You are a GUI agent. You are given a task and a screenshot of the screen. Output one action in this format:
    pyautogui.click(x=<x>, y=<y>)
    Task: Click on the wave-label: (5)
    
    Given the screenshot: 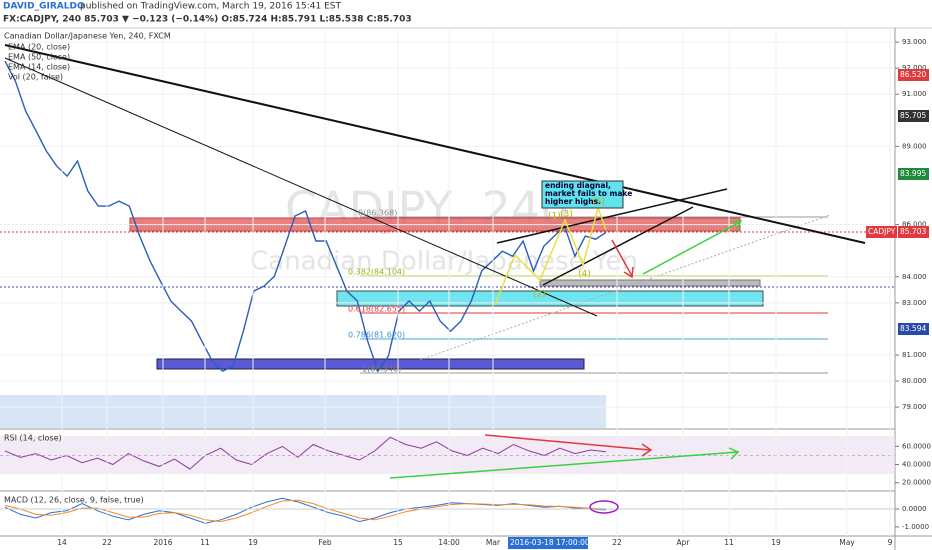 What is the action you would take?
    pyautogui.click(x=598, y=203)
    